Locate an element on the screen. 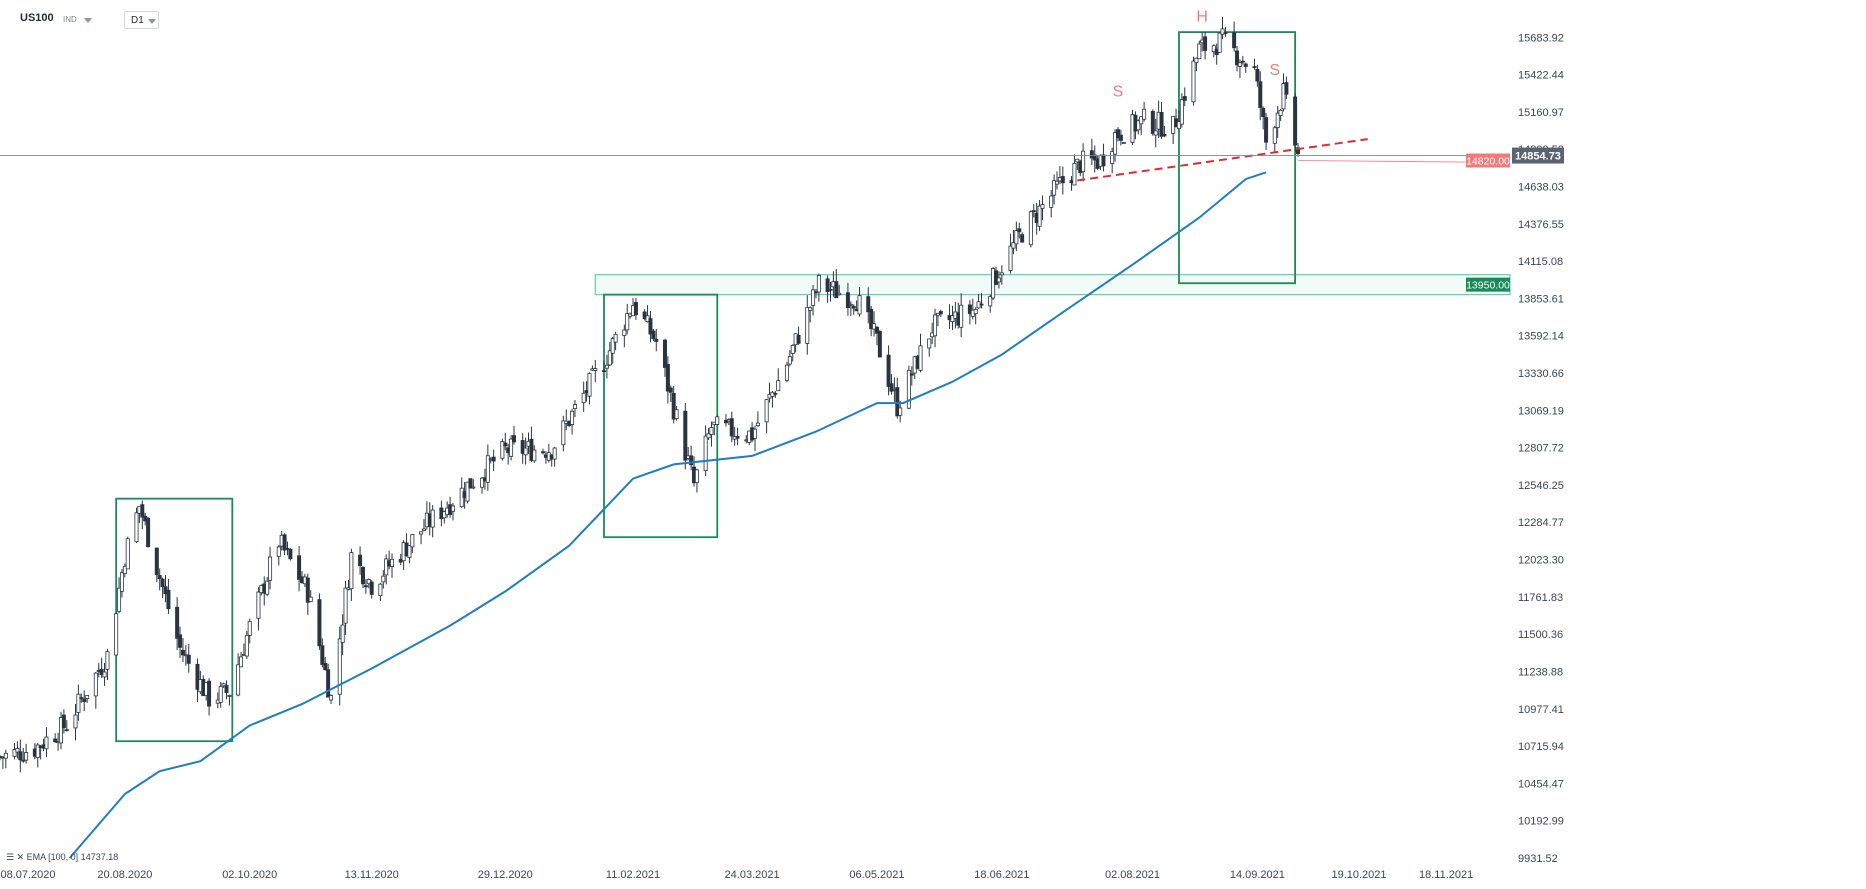  indicator-legend: ☰ ✕ EMA [100, 0] 14737.18 is located at coordinates (62, 857).